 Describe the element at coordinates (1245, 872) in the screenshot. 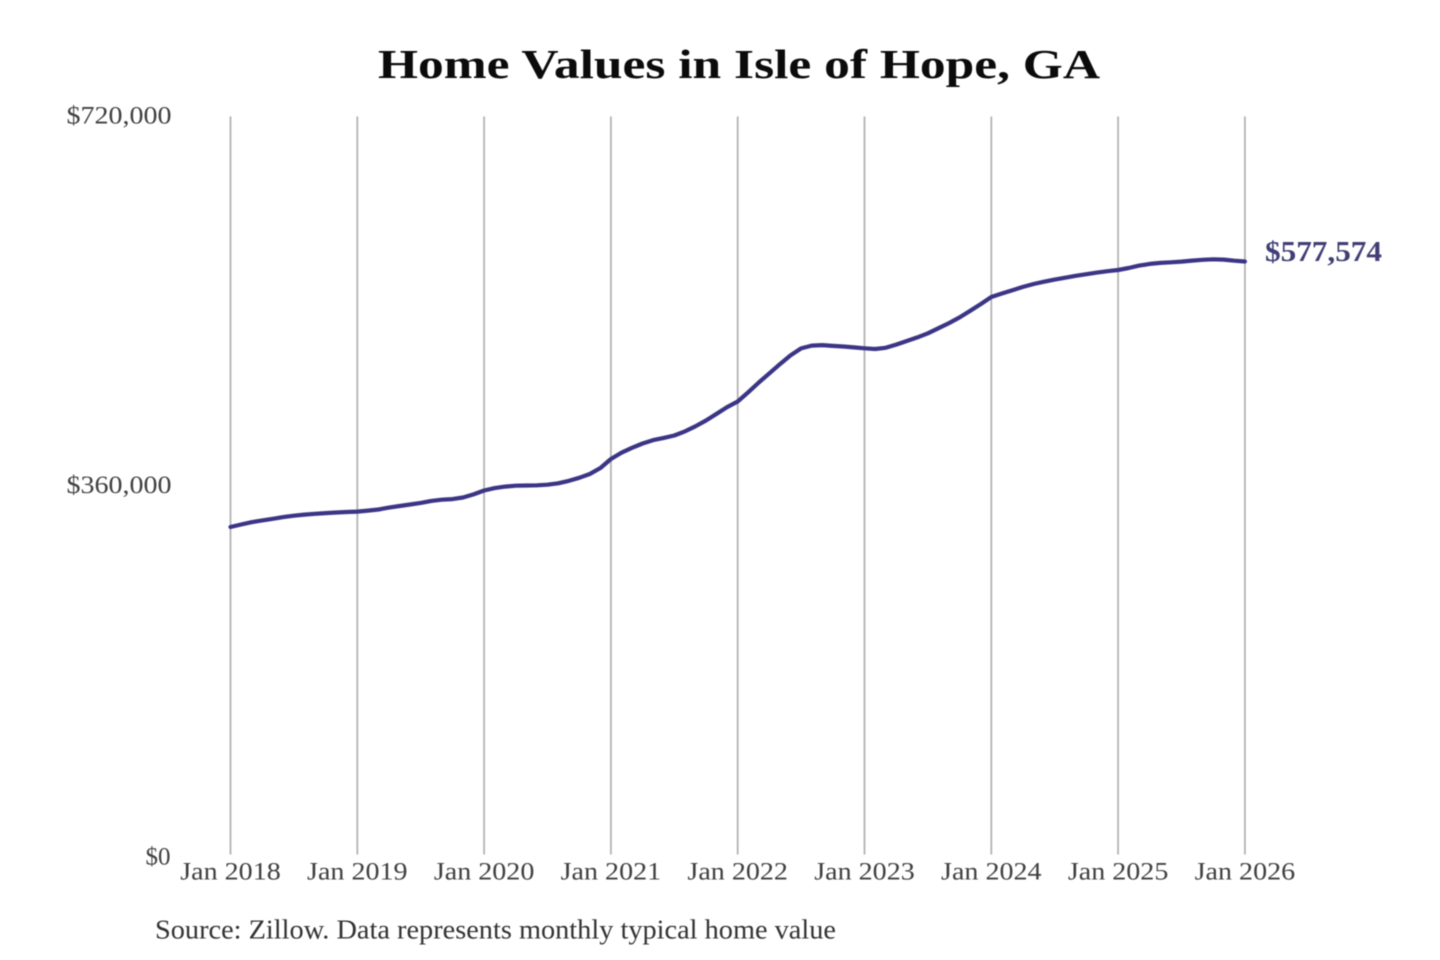

I see `svg-text: Jan 2026` at that location.